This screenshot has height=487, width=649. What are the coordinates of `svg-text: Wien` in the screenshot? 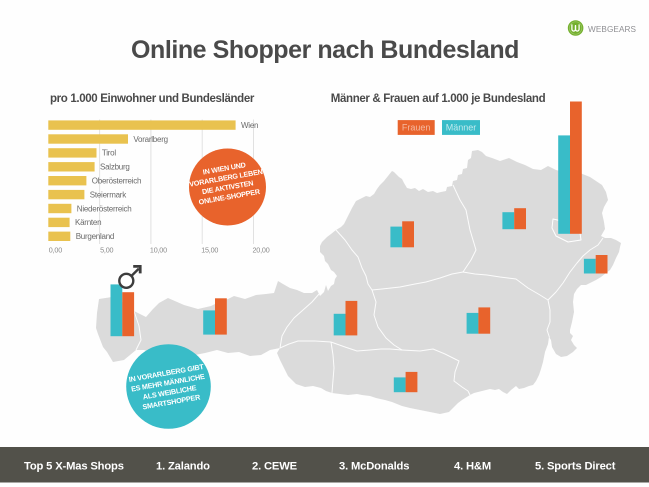 It's located at (249, 125).